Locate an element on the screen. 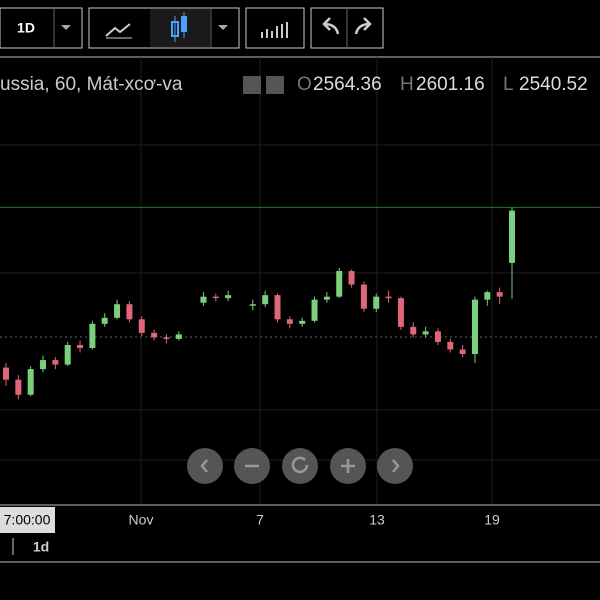 This screenshot has height=600, width=600. scroll-left is located at coordinates (205, 466).